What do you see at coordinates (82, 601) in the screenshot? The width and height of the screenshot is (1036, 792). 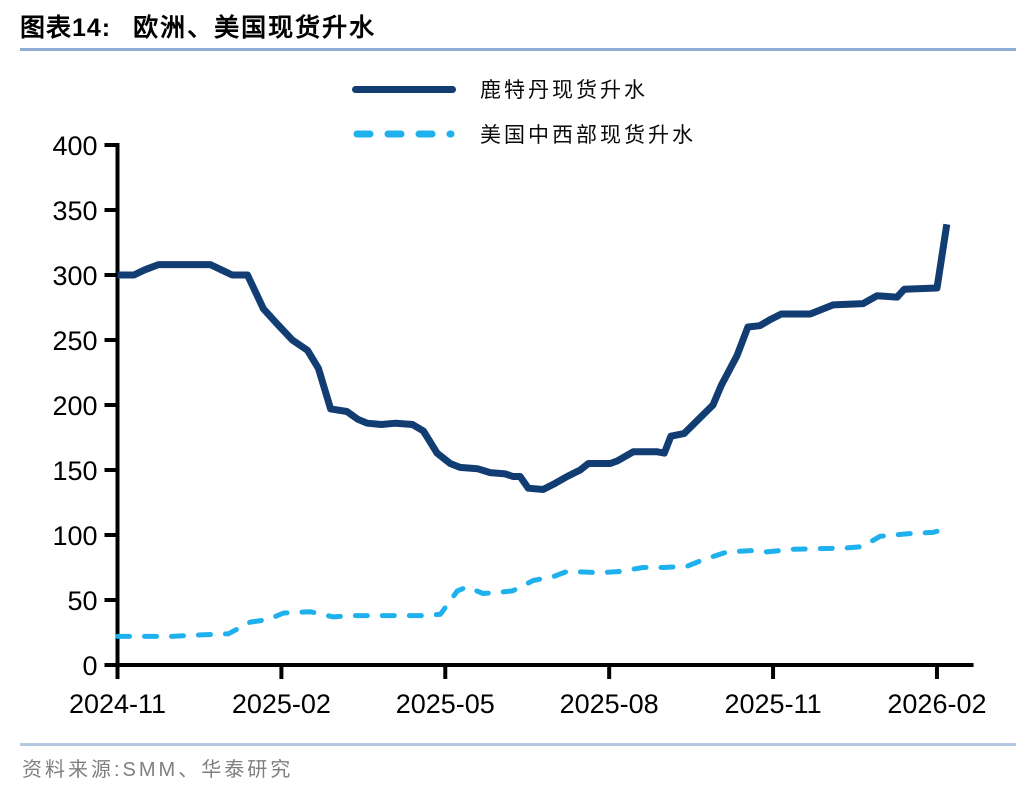 I see `y-tick-label: 50` at bounding box center [82, 601].